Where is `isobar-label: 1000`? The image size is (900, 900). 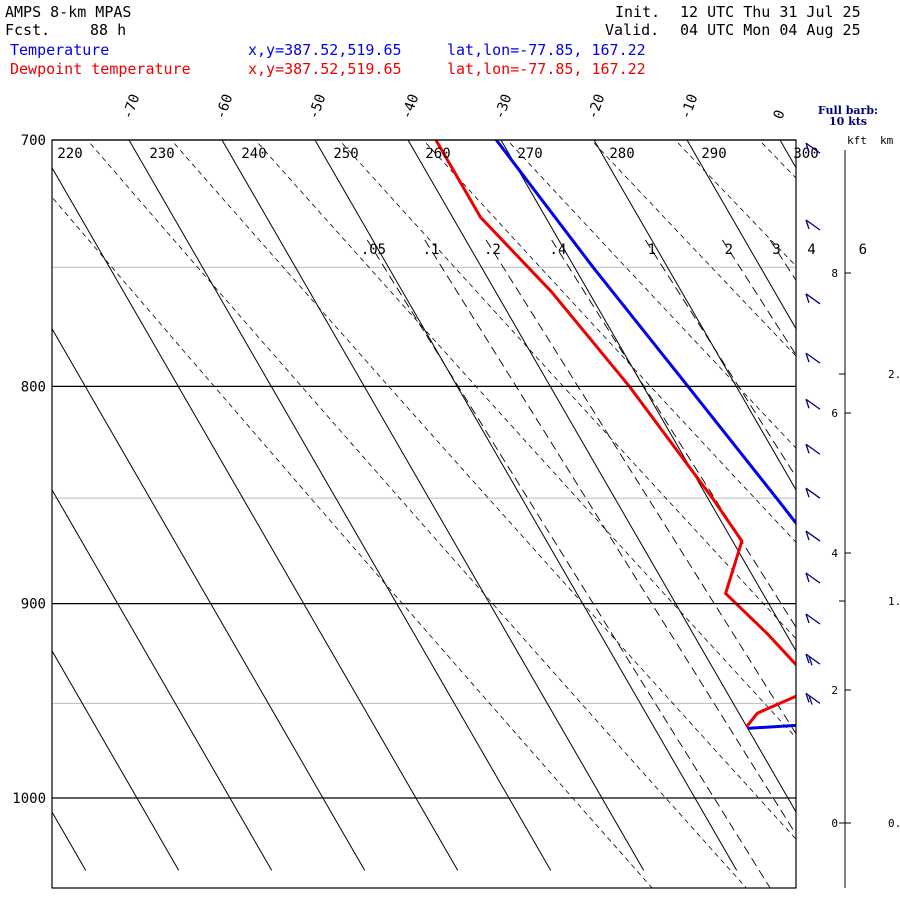 isobar-label: 1000 is located at coordinates (29, 799).